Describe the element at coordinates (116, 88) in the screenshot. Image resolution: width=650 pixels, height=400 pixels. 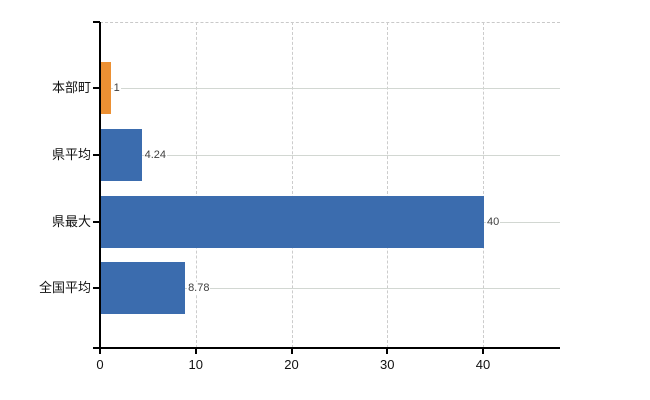
I see `bar-value-label: 1` at that location.